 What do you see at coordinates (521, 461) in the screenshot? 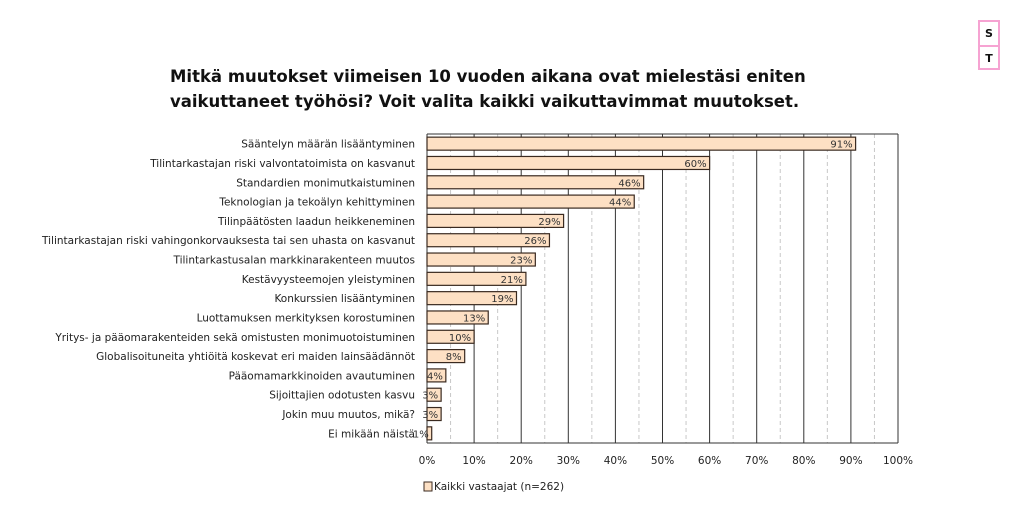
I see `x-tick-label: 20%` at bounding box center [521, 461].